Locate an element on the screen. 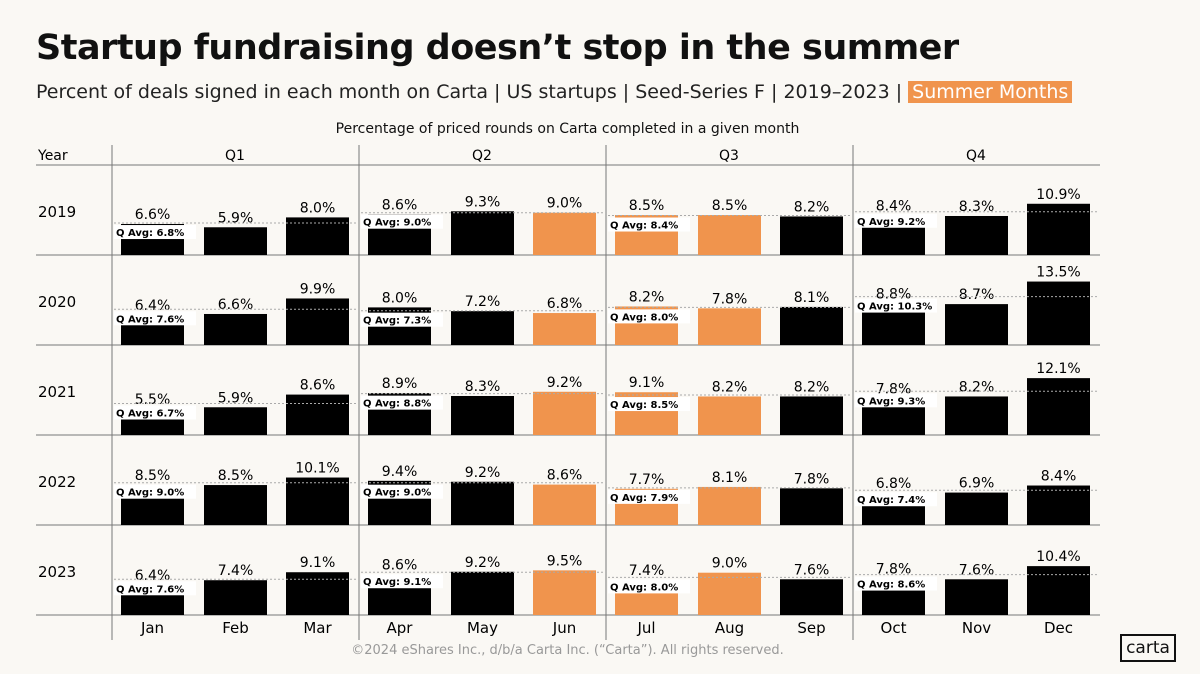  bar-2019-Aug is located at coordinates (729, 235).